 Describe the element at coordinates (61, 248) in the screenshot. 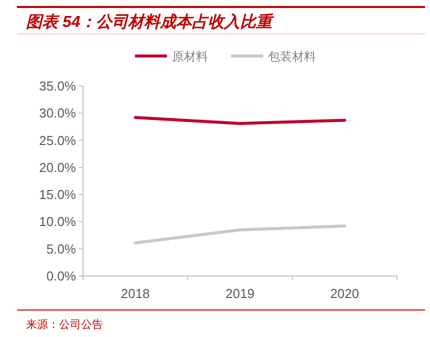

I see `y-tick-label: 5.0%` at that location.